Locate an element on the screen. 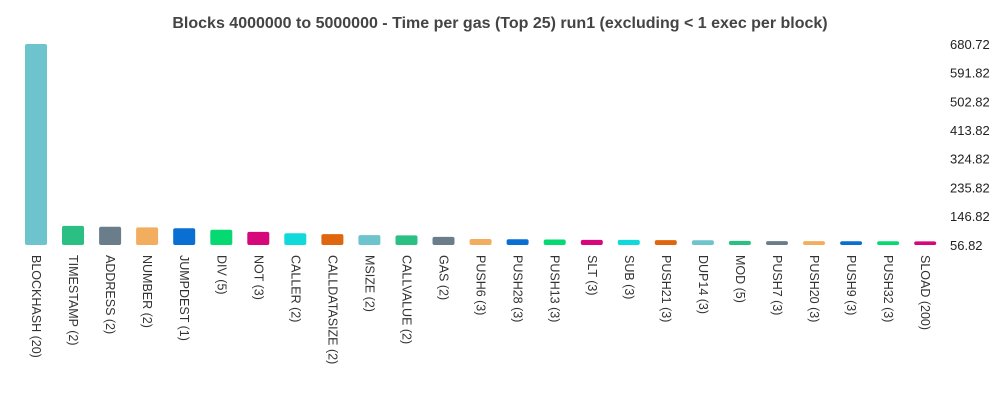 This screenshot has height=400, width=1000. x-tick-label: DIV (5) is located at coordinates (221, 275).